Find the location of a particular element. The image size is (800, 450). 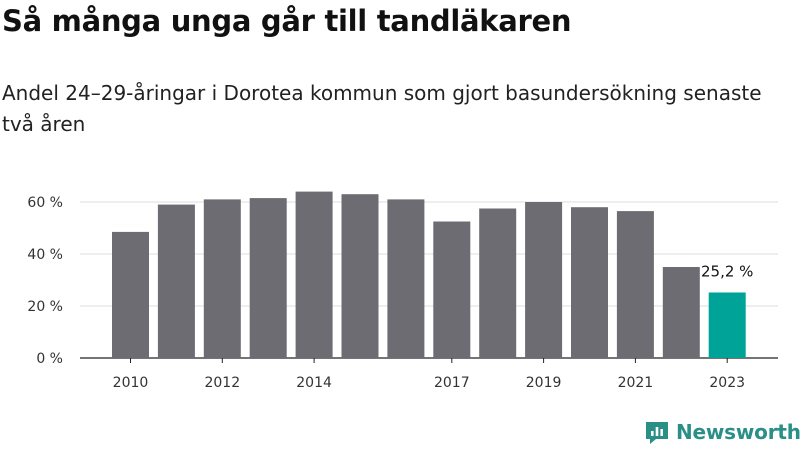

bar-2011 is located at coordinates (176, 281).